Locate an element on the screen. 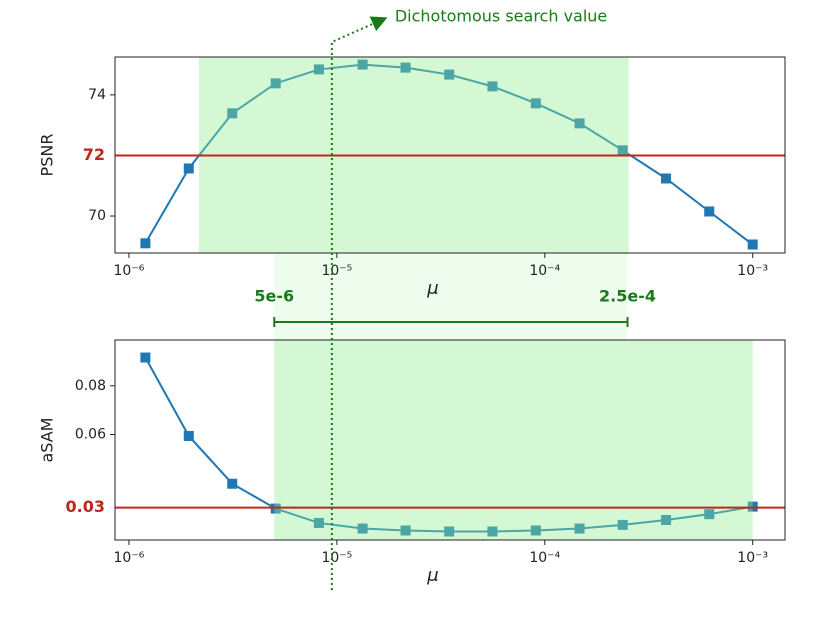 The height and width of the screenshot is (623, 830). annotation-text: Dichotomous search value is located at coordinates (501, 16).